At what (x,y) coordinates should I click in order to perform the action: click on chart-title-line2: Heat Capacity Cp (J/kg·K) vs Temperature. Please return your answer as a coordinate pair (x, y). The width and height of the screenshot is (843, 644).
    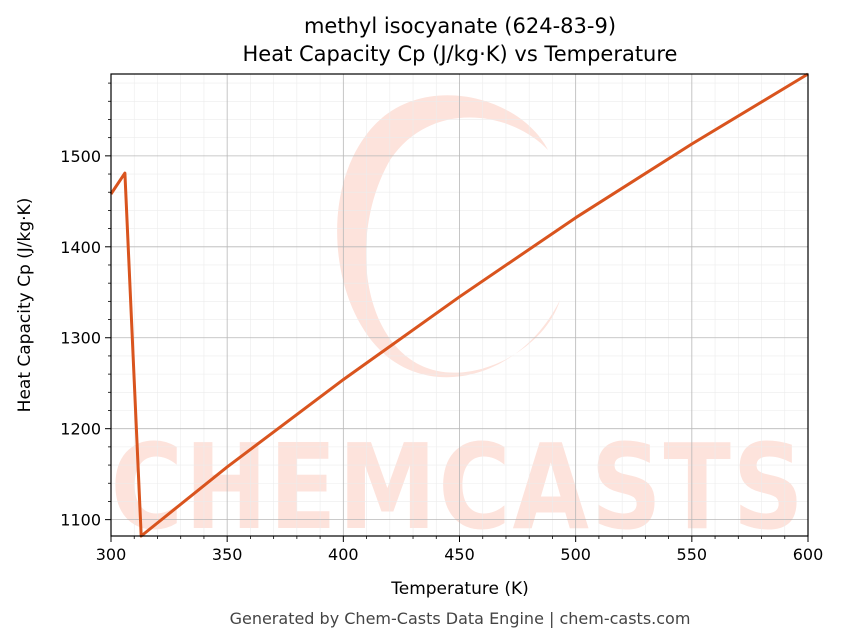
    Looking at the image, I should click on (460, 54).